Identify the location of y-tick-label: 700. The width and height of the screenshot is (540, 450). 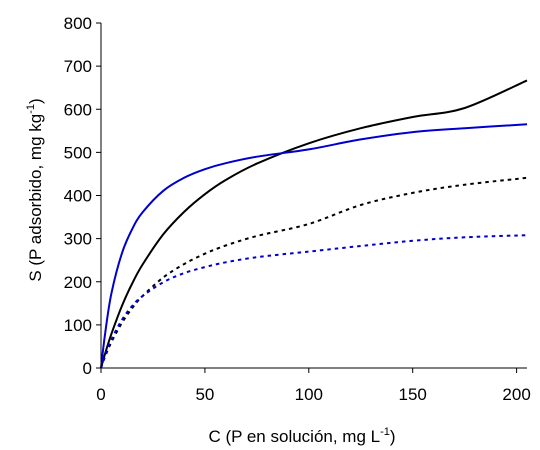
(78, 66).